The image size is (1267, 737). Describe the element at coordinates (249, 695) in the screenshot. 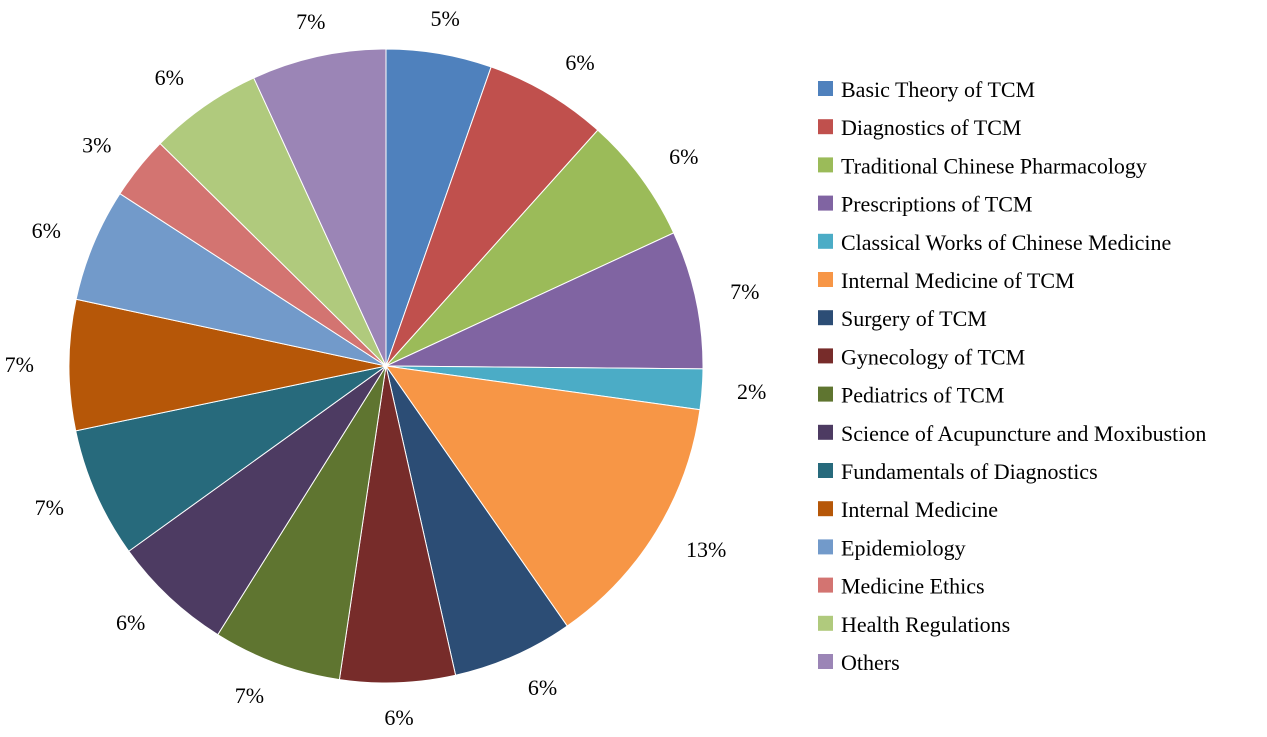

I see `data-label-pediatrics-of-tcm: 7%` at that location.